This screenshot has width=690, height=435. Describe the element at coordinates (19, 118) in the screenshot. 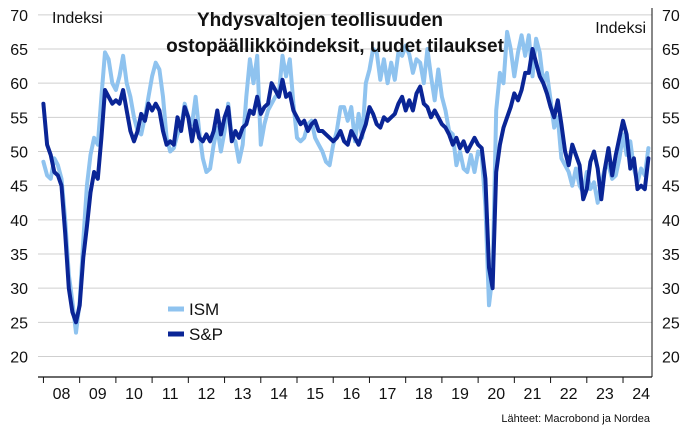

I see `y-tick-label-left-55: 55` at that location.